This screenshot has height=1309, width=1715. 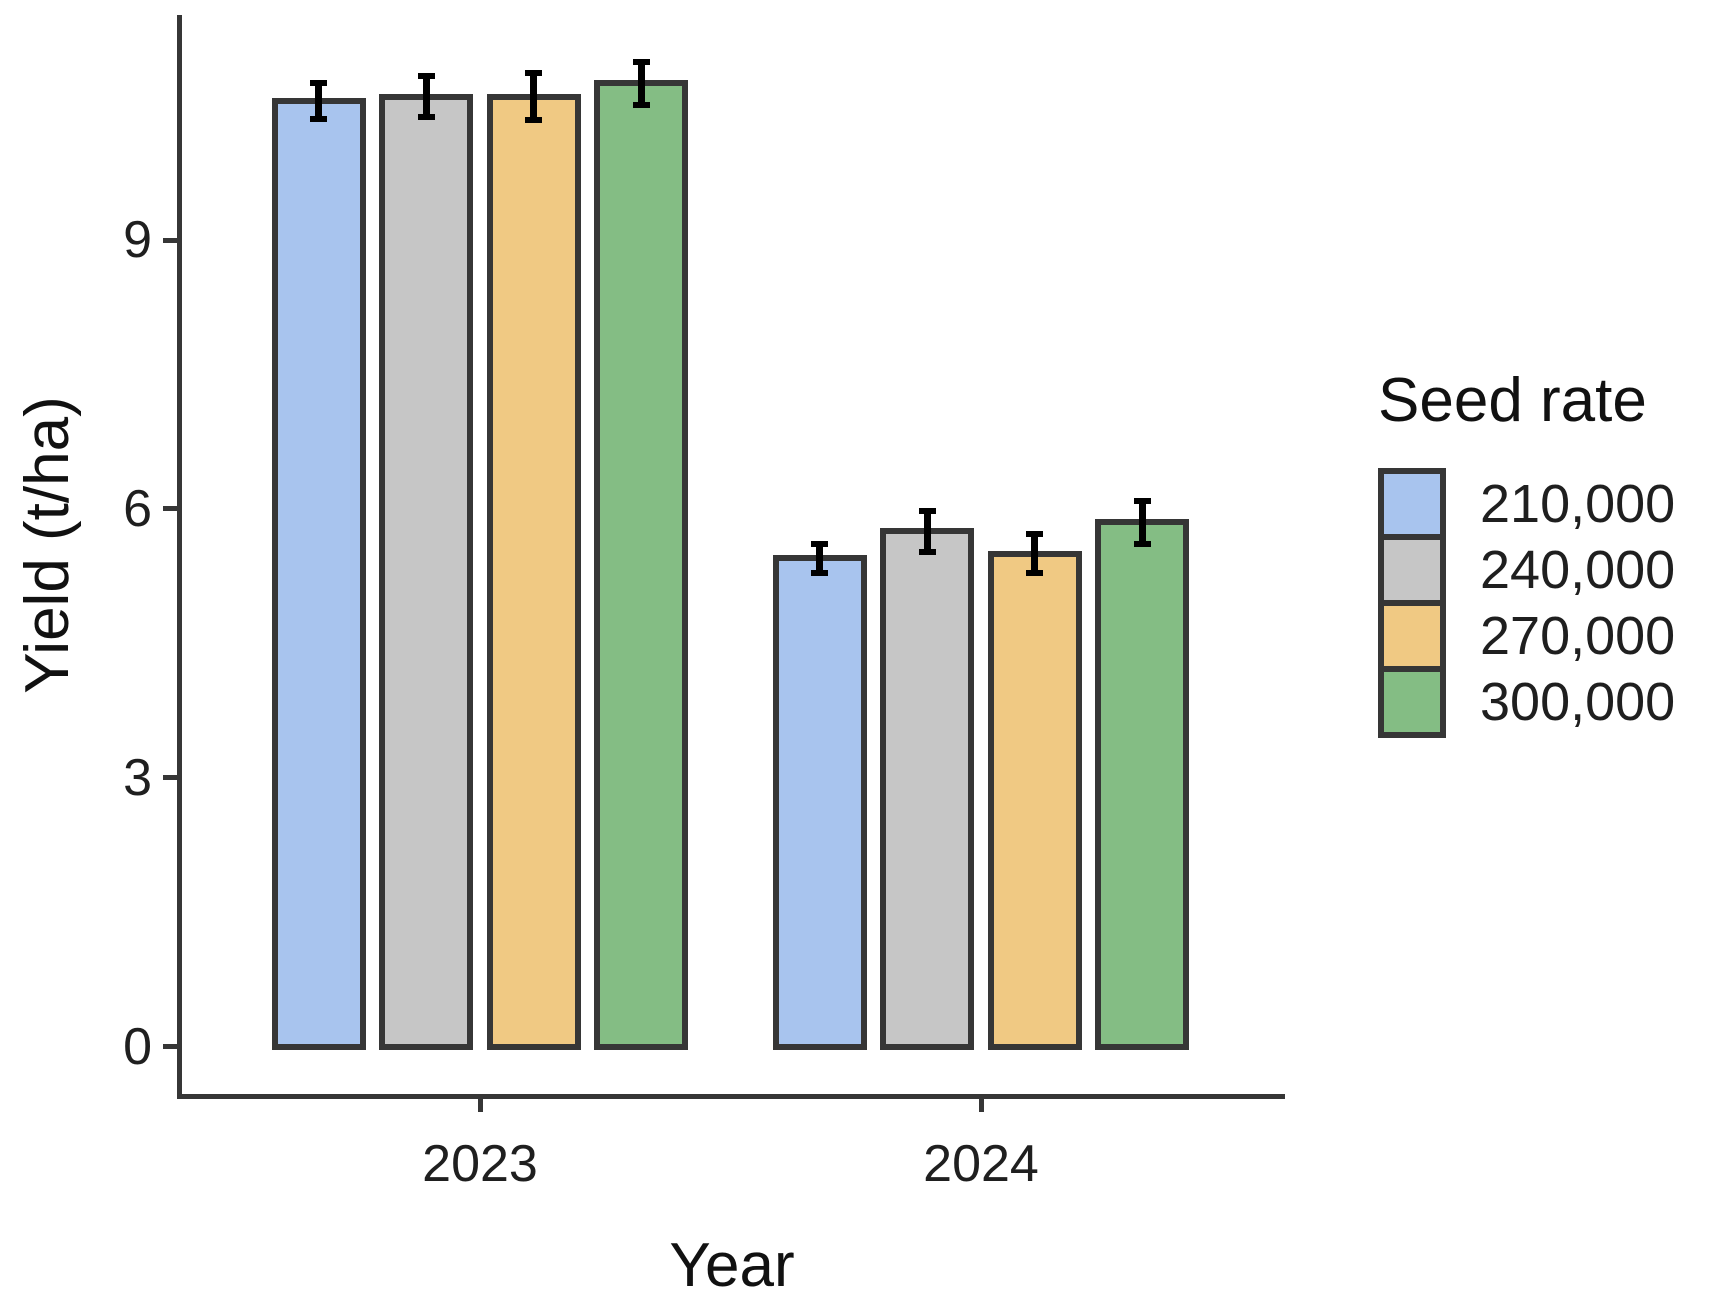 What do you see at coordinates (179, 557) in the screenshot?
I see `y-axis-line` at bounding box center [179, 557].